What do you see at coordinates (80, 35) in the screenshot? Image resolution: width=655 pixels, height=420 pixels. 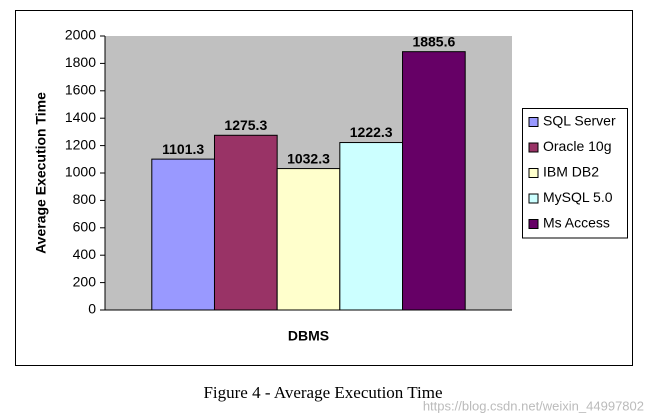 I see `y-tick-label: 2000` at bounding box center [80, 35].